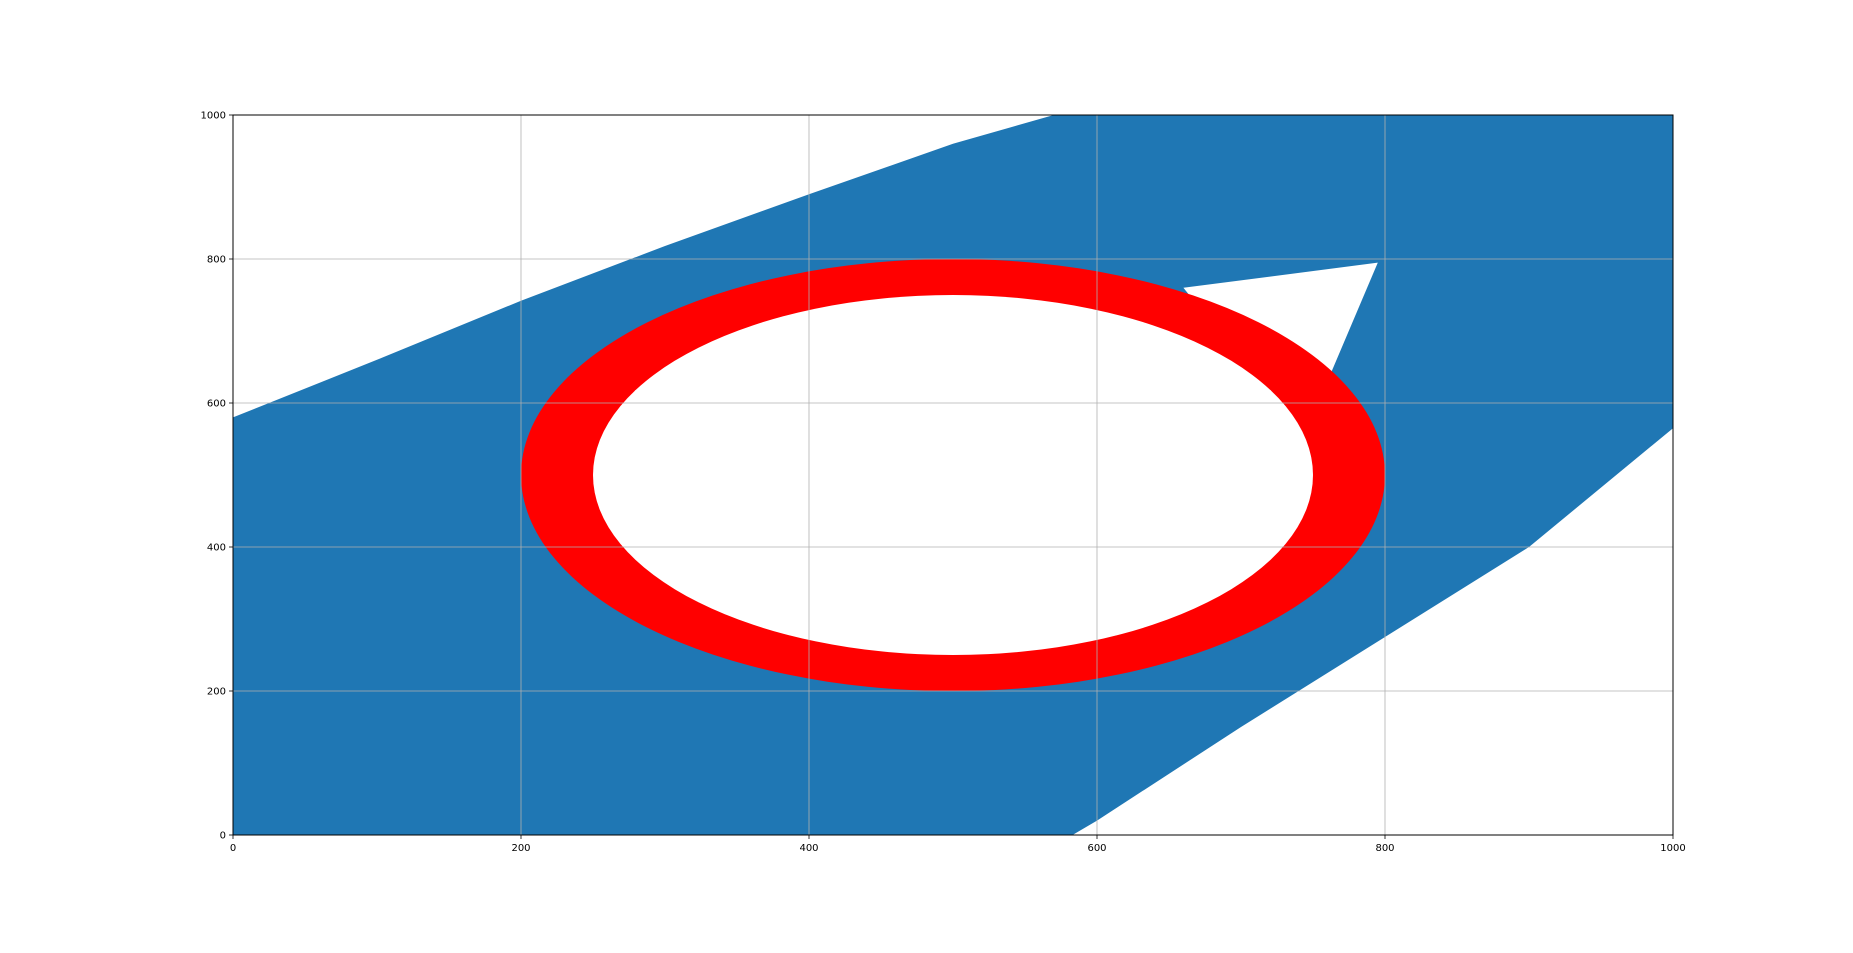 The width and height of the screenshot is (1853, 953). What do you see at coordinates (216, 404) in the screenshot?
I see `y-tick-label: 600` at bounding box center [216, 404].